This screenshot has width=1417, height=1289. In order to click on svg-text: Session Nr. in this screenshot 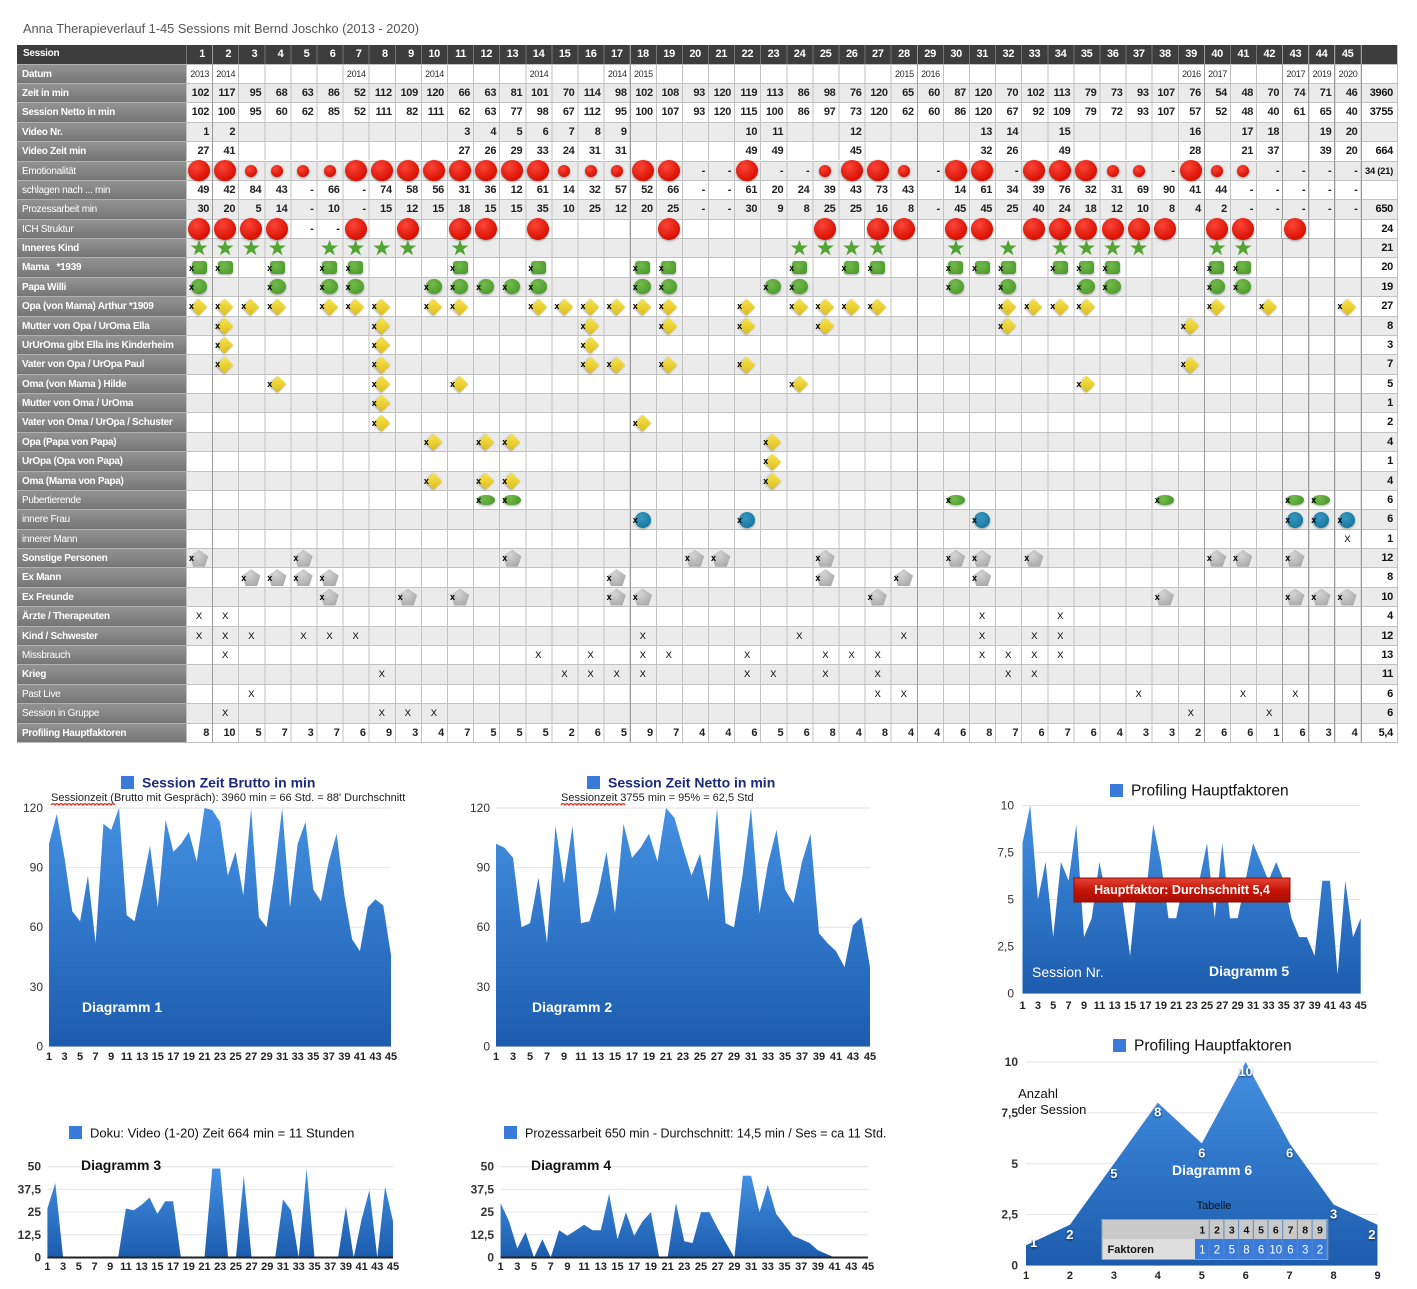, I will do `click(1068, 972)`.